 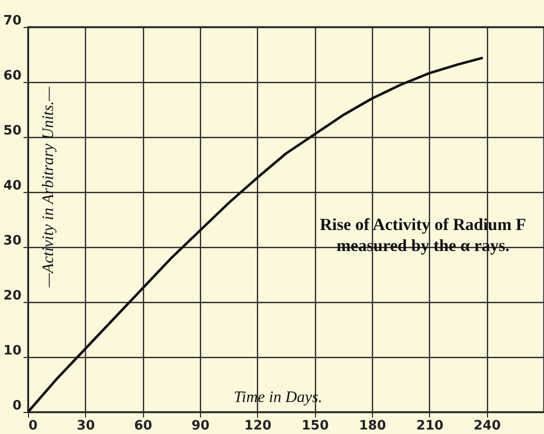 What do you see at coordinates (487, 426) in the screenshot?
I see `x-tick-label: 240` at bounding box center [487, 426].